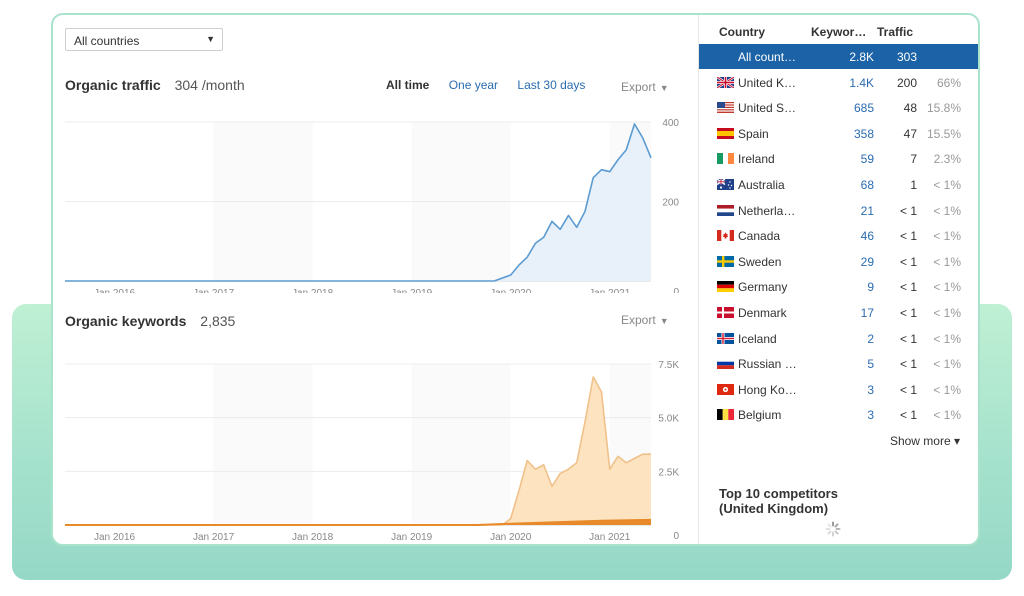  Describe the element at coordinates (895, 32) in the screenshot. I see `traffic-column-header: Traffic` at that location.